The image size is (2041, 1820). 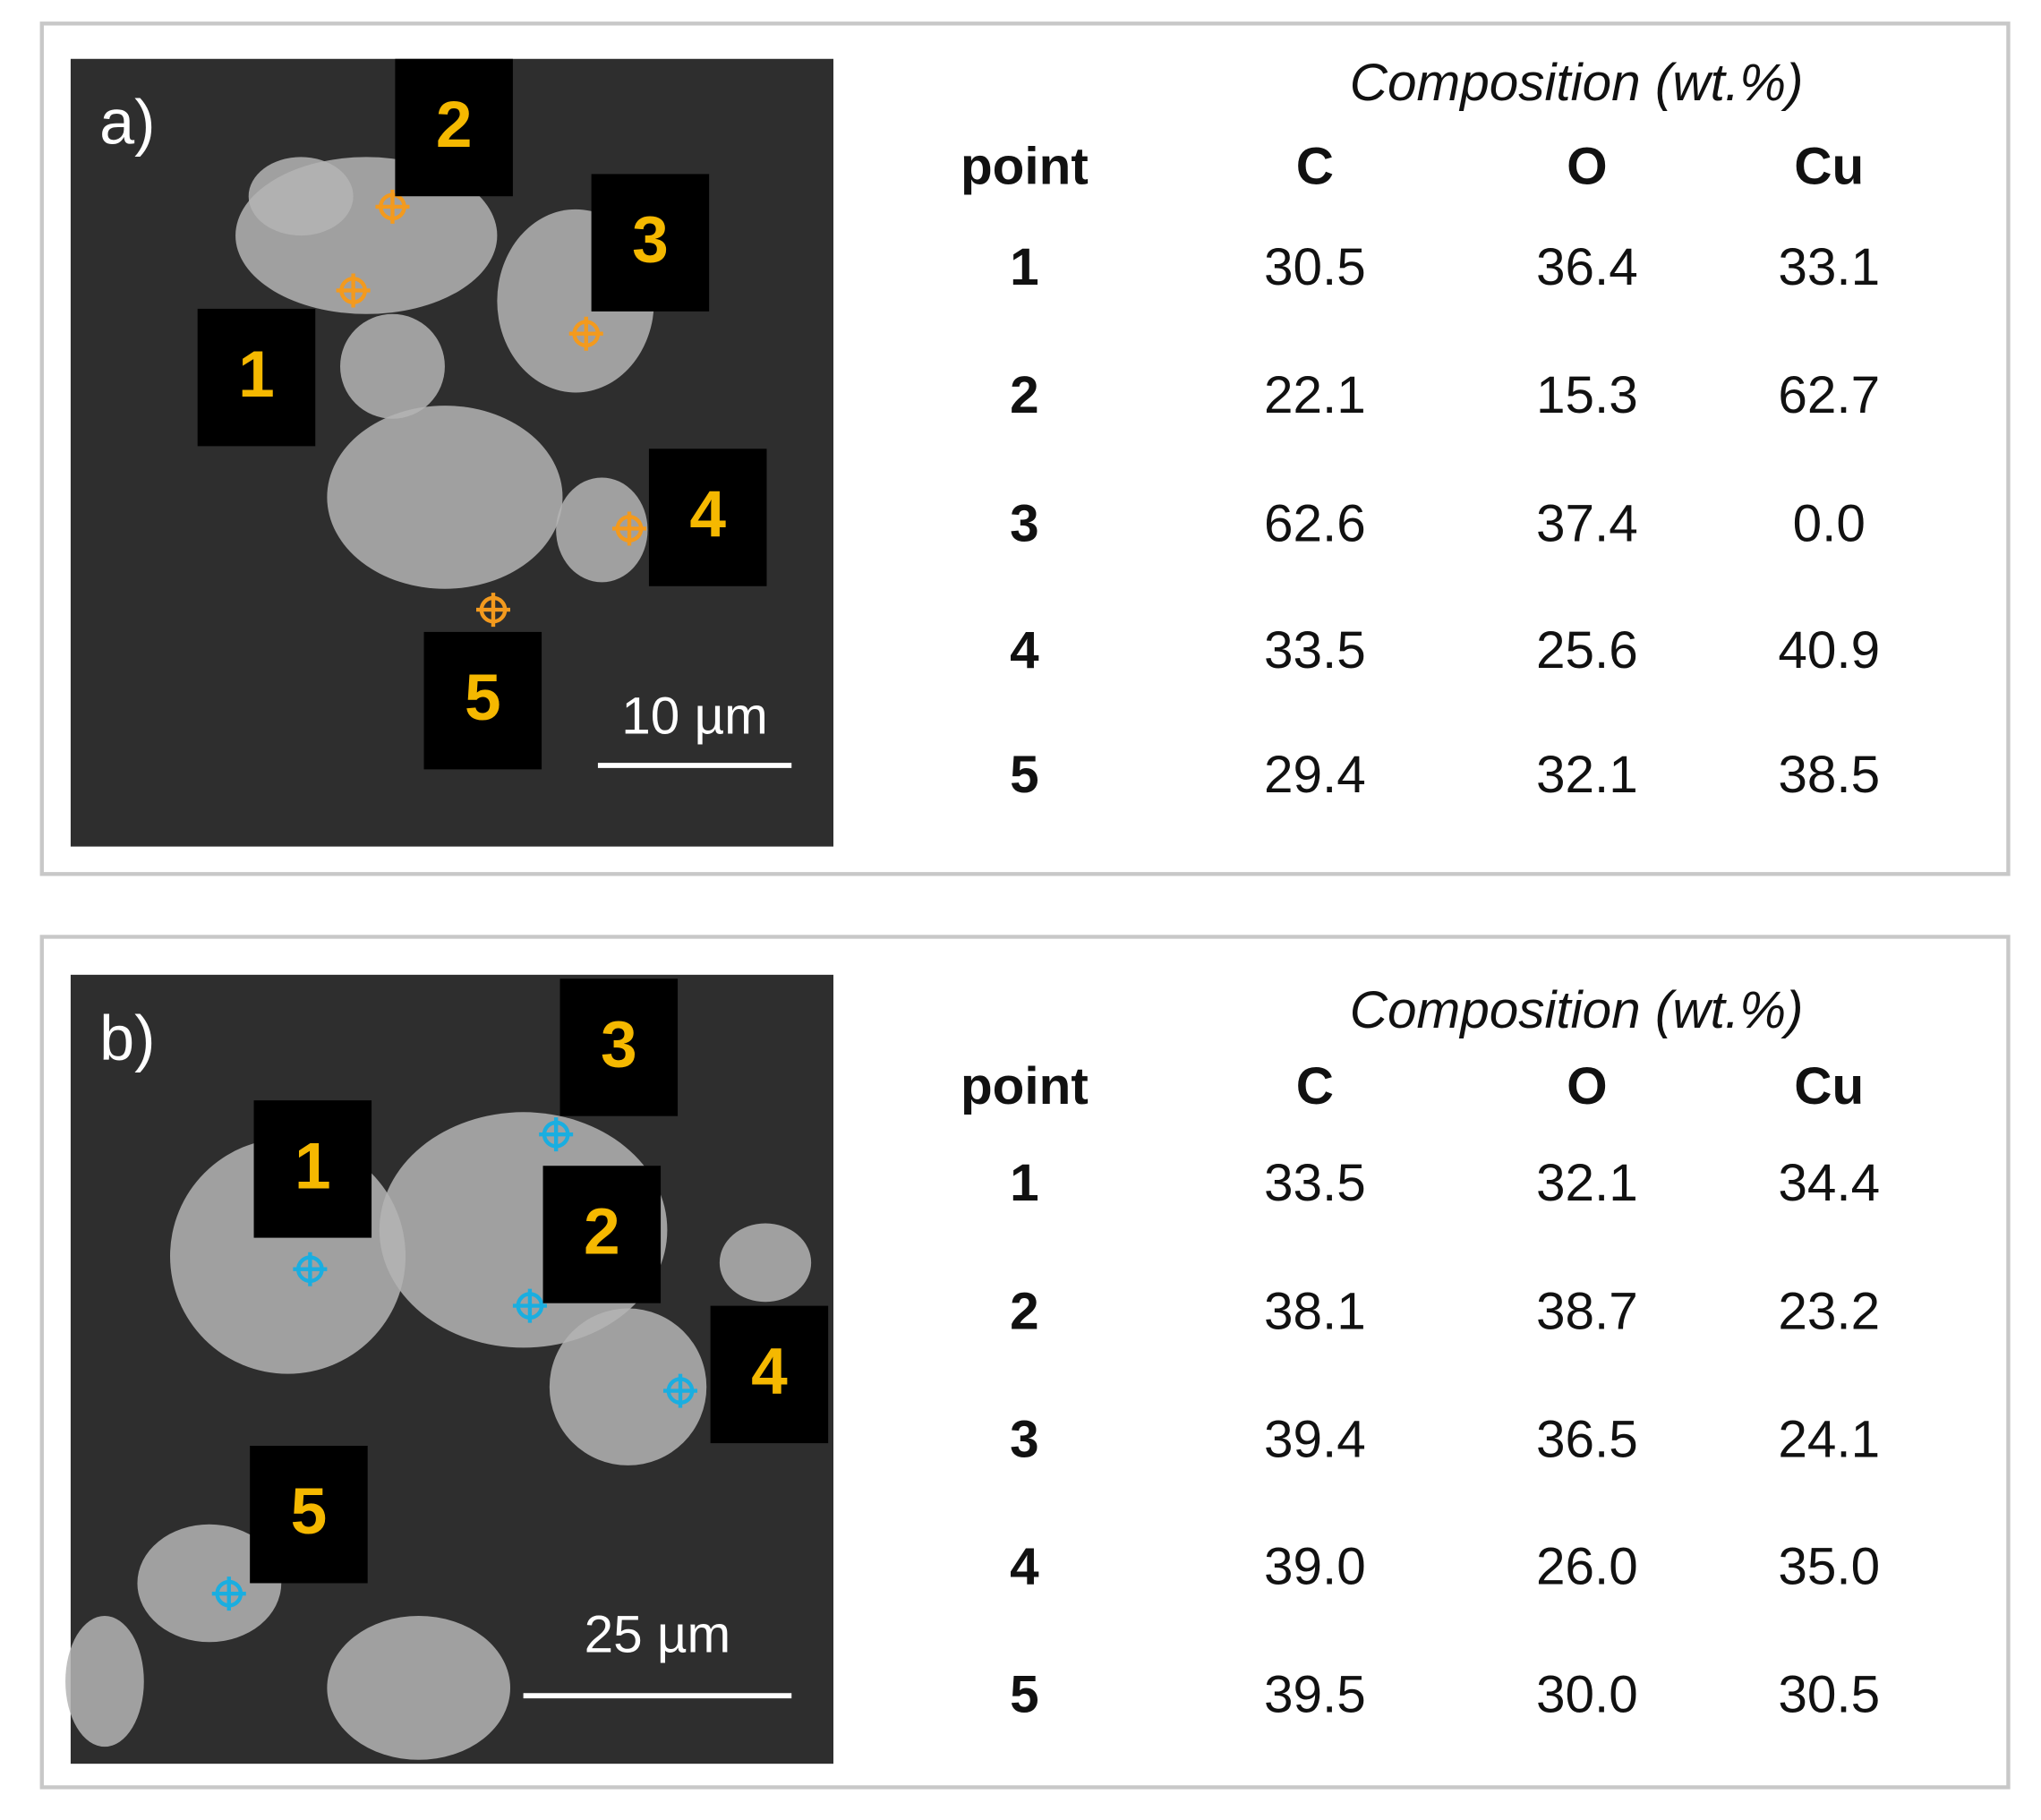 I want to click on table-cell: 36.4, so click(x=1587, y=267).